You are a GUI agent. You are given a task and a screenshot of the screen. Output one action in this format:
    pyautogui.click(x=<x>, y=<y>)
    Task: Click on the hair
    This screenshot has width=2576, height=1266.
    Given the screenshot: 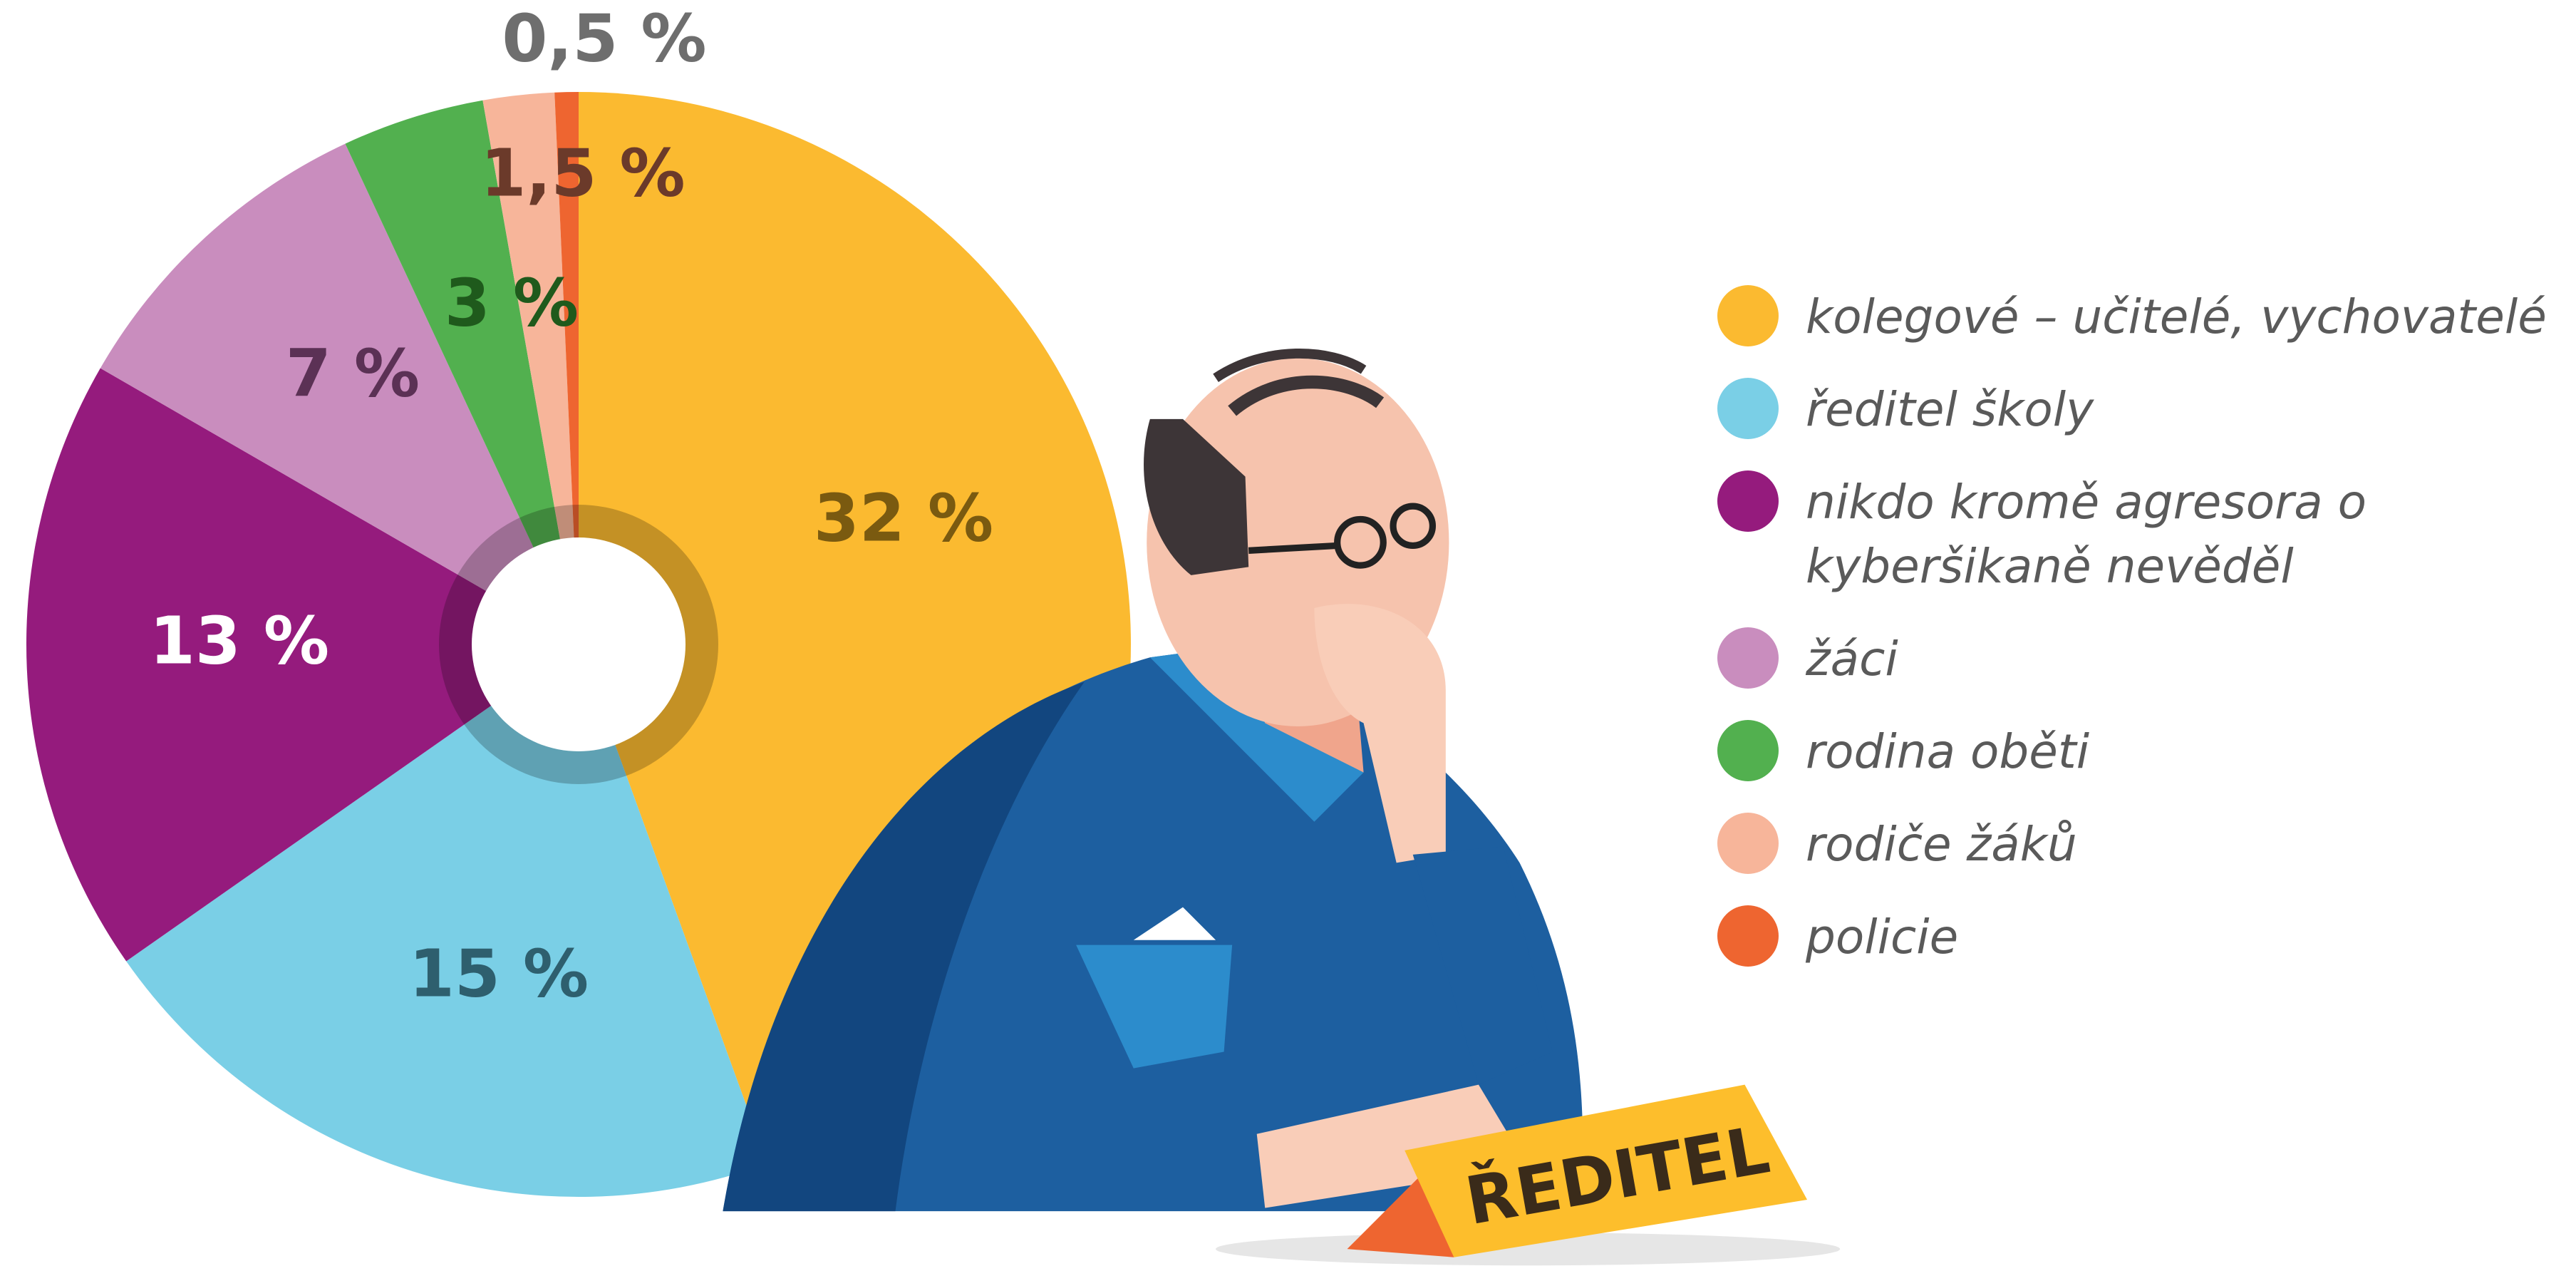 What is the action you would take?
    pyautogui.click(x=1197, y=497)
    